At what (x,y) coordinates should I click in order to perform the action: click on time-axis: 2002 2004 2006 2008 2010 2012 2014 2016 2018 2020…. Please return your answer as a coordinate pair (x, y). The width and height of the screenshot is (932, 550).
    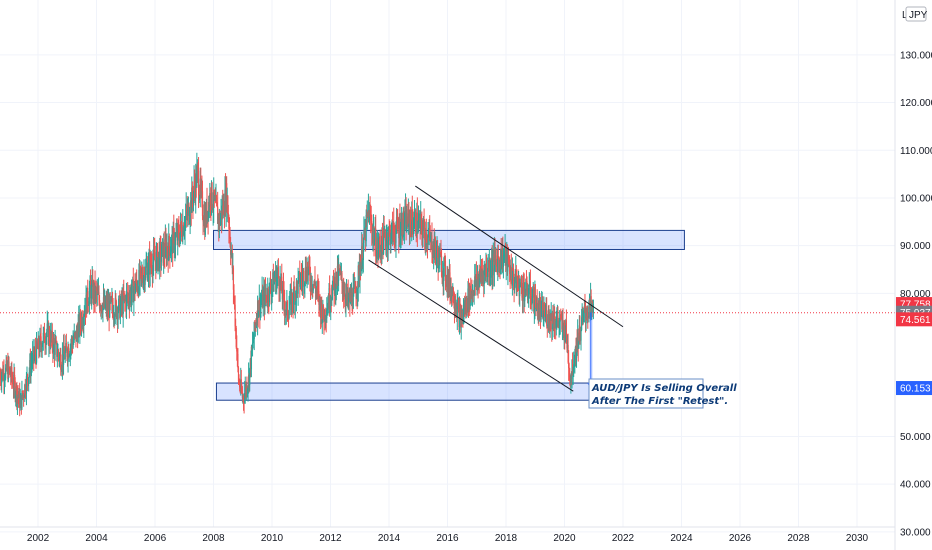
    Looking at the image, I should click on (447, 535).